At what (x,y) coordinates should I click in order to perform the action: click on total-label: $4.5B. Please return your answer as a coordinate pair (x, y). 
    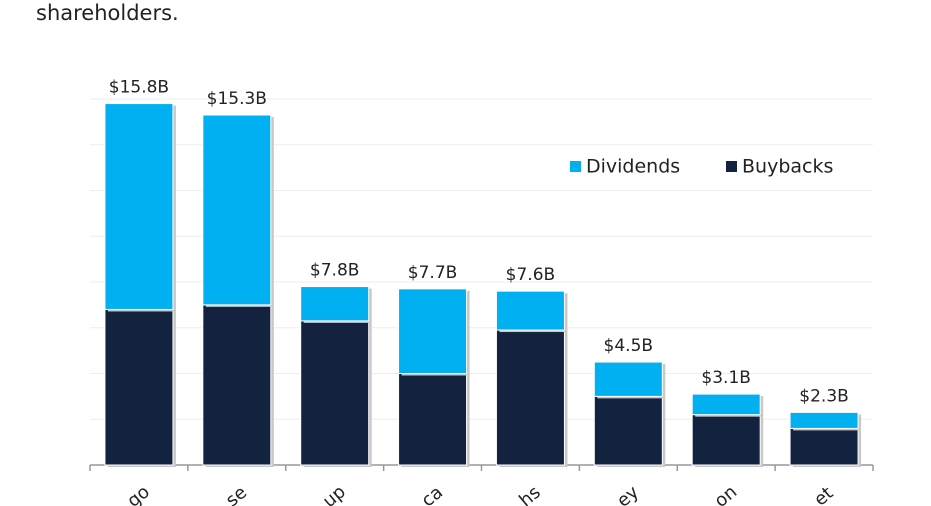
    Looking at the image, I should click on (629, 346).